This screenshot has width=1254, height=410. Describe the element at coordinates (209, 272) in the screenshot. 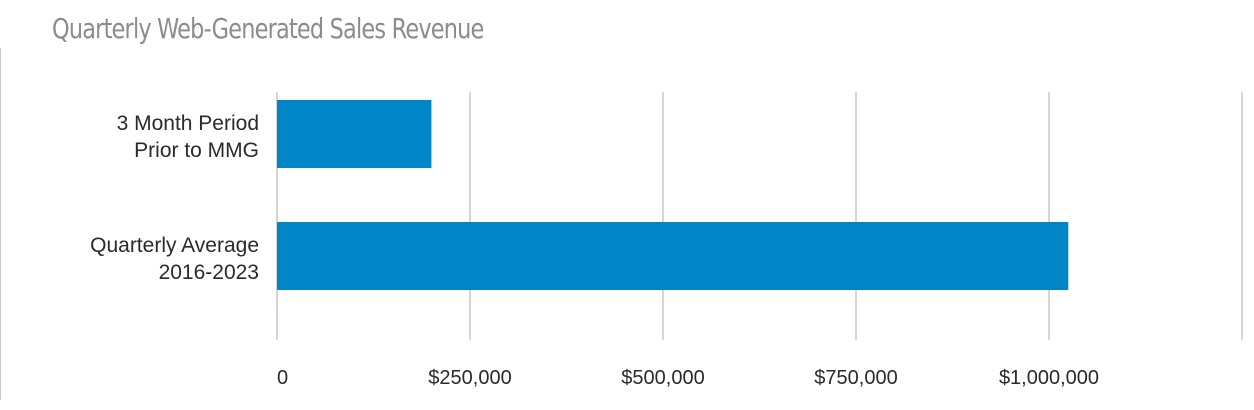

I see `category-label-1-line-1: 2016-2023` at that location.